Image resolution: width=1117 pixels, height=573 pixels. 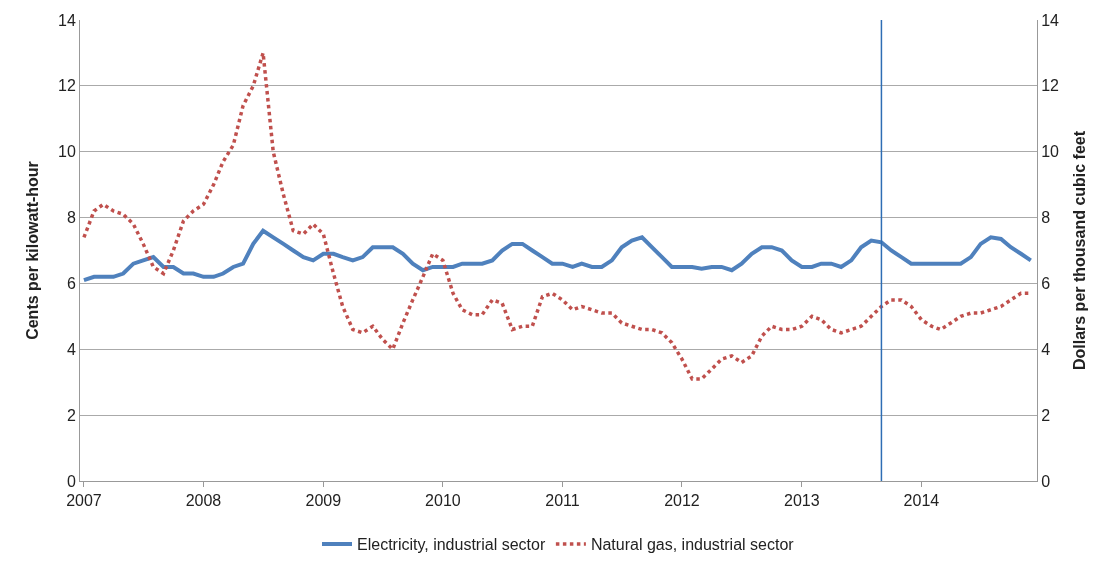 What do you see at coordinates (323, 501) in the screenshot?
I see `x-tick-label: 2009` at bounding box center [323, 501].